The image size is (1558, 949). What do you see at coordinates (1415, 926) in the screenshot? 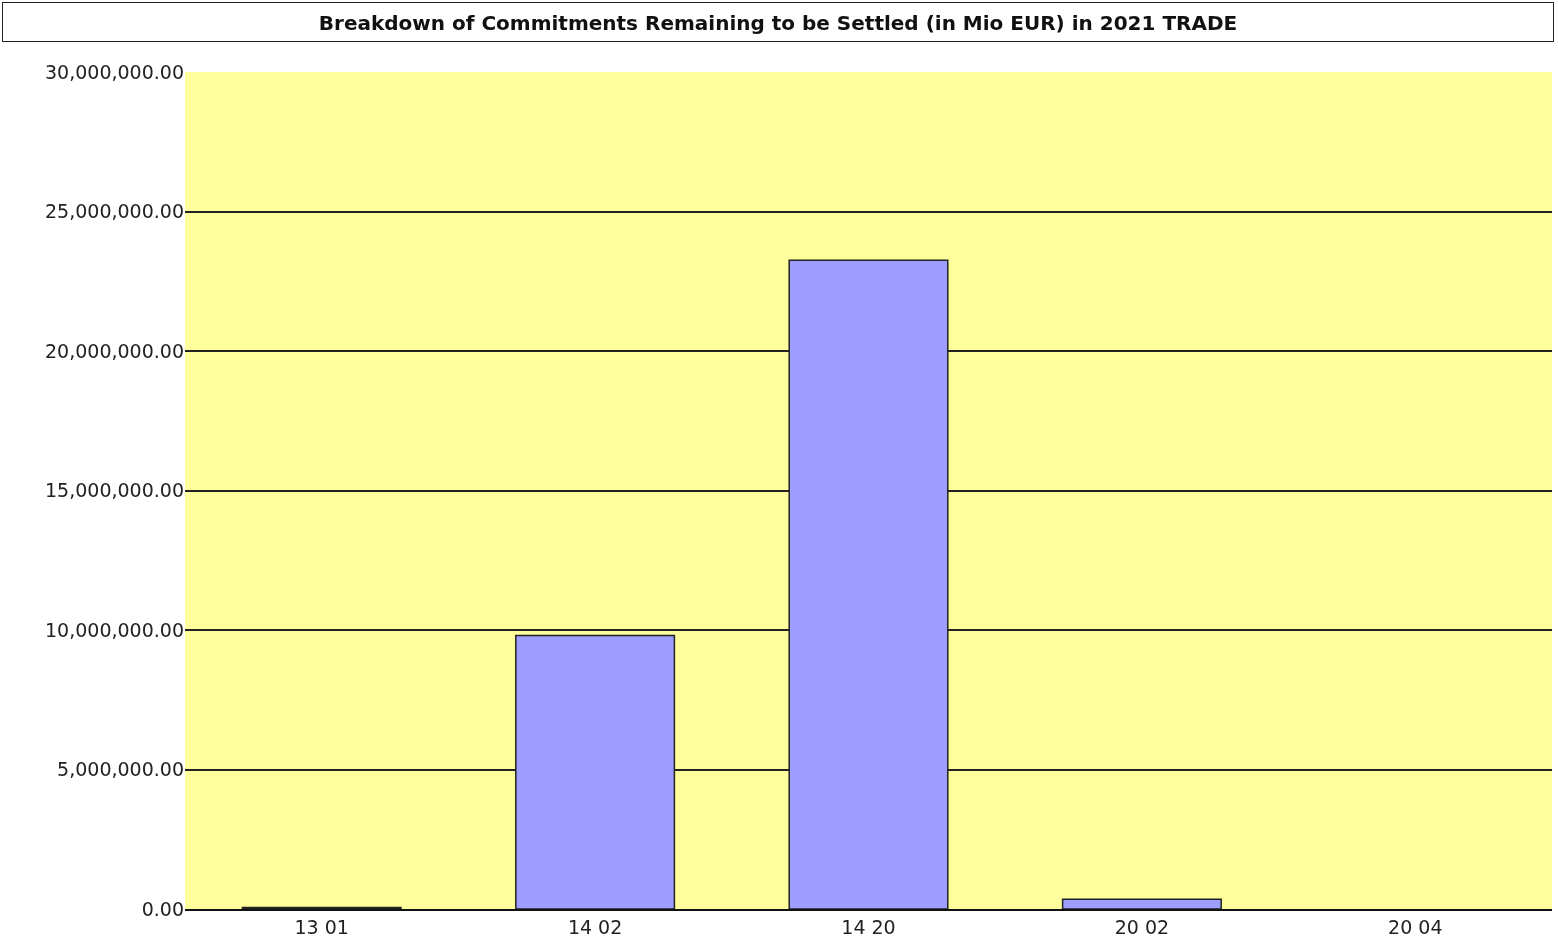
I see `x-tick-label: 20 04` at bounding box center [1415, 926].